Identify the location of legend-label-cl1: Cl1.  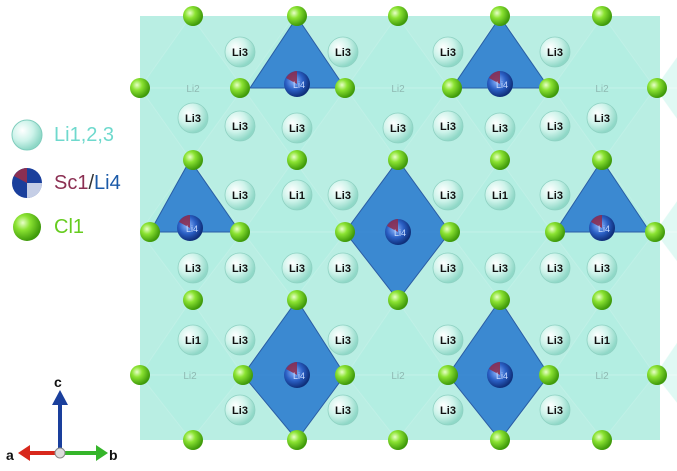
(69, 226).